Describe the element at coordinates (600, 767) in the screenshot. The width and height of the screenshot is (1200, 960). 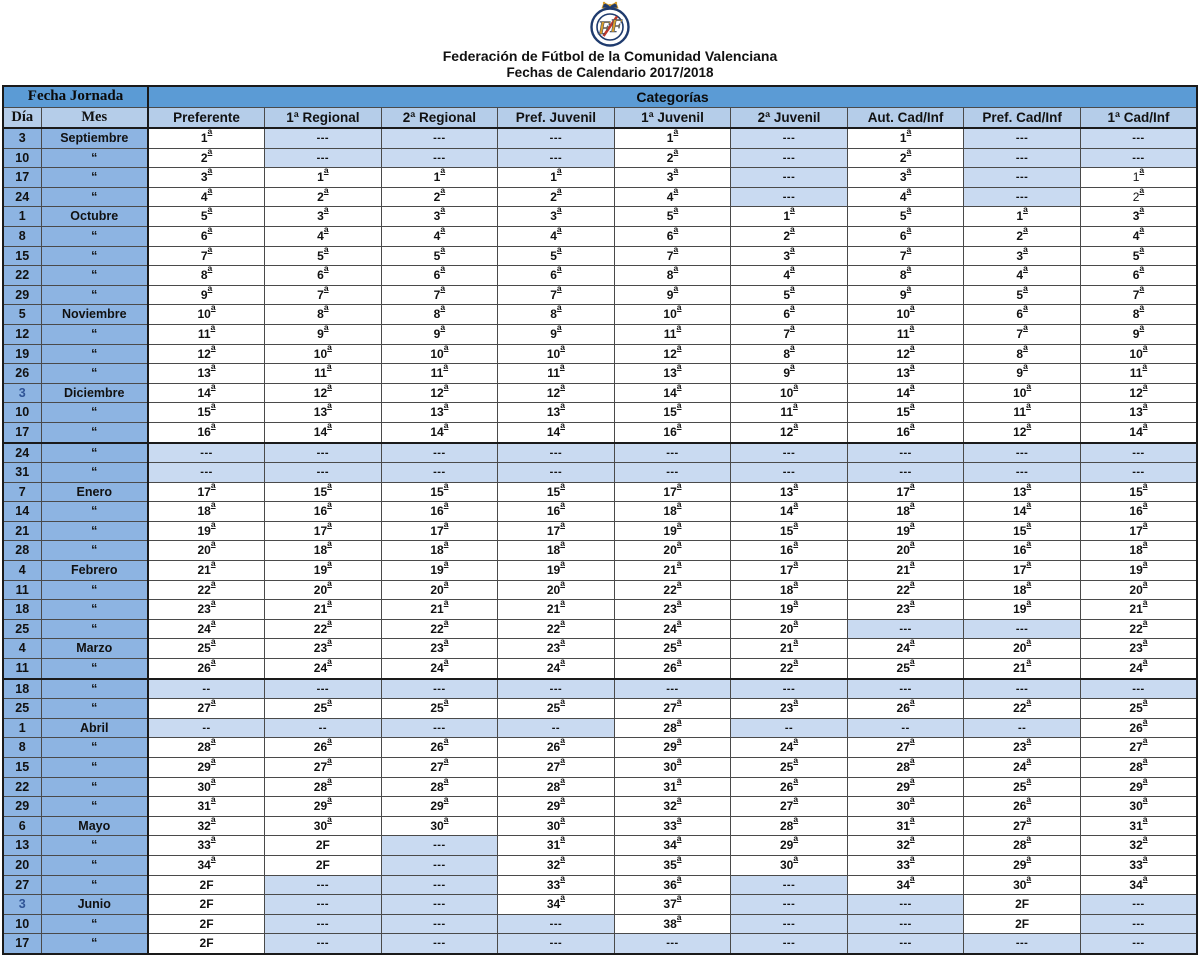
I see `table-row: 15 “29a 27a 27a 27a 30a 25a 28a 24a 28a` at that location.